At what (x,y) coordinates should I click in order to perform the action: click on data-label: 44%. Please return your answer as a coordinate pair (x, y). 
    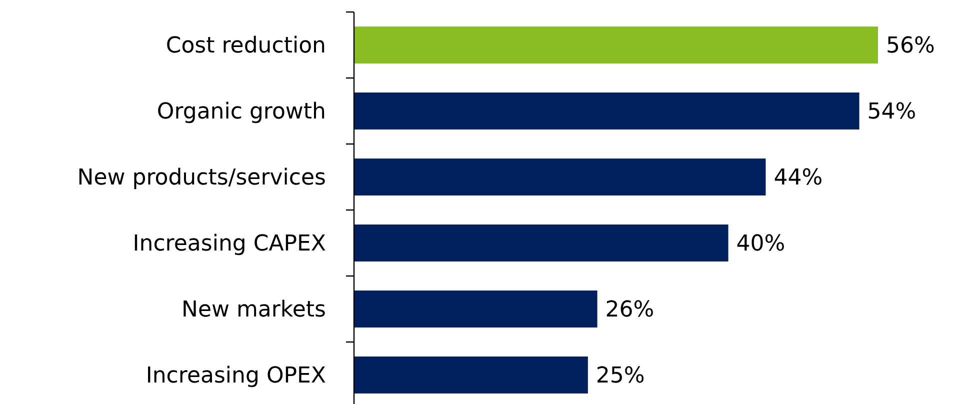
    Looking at the image, I should click on (798, 178).